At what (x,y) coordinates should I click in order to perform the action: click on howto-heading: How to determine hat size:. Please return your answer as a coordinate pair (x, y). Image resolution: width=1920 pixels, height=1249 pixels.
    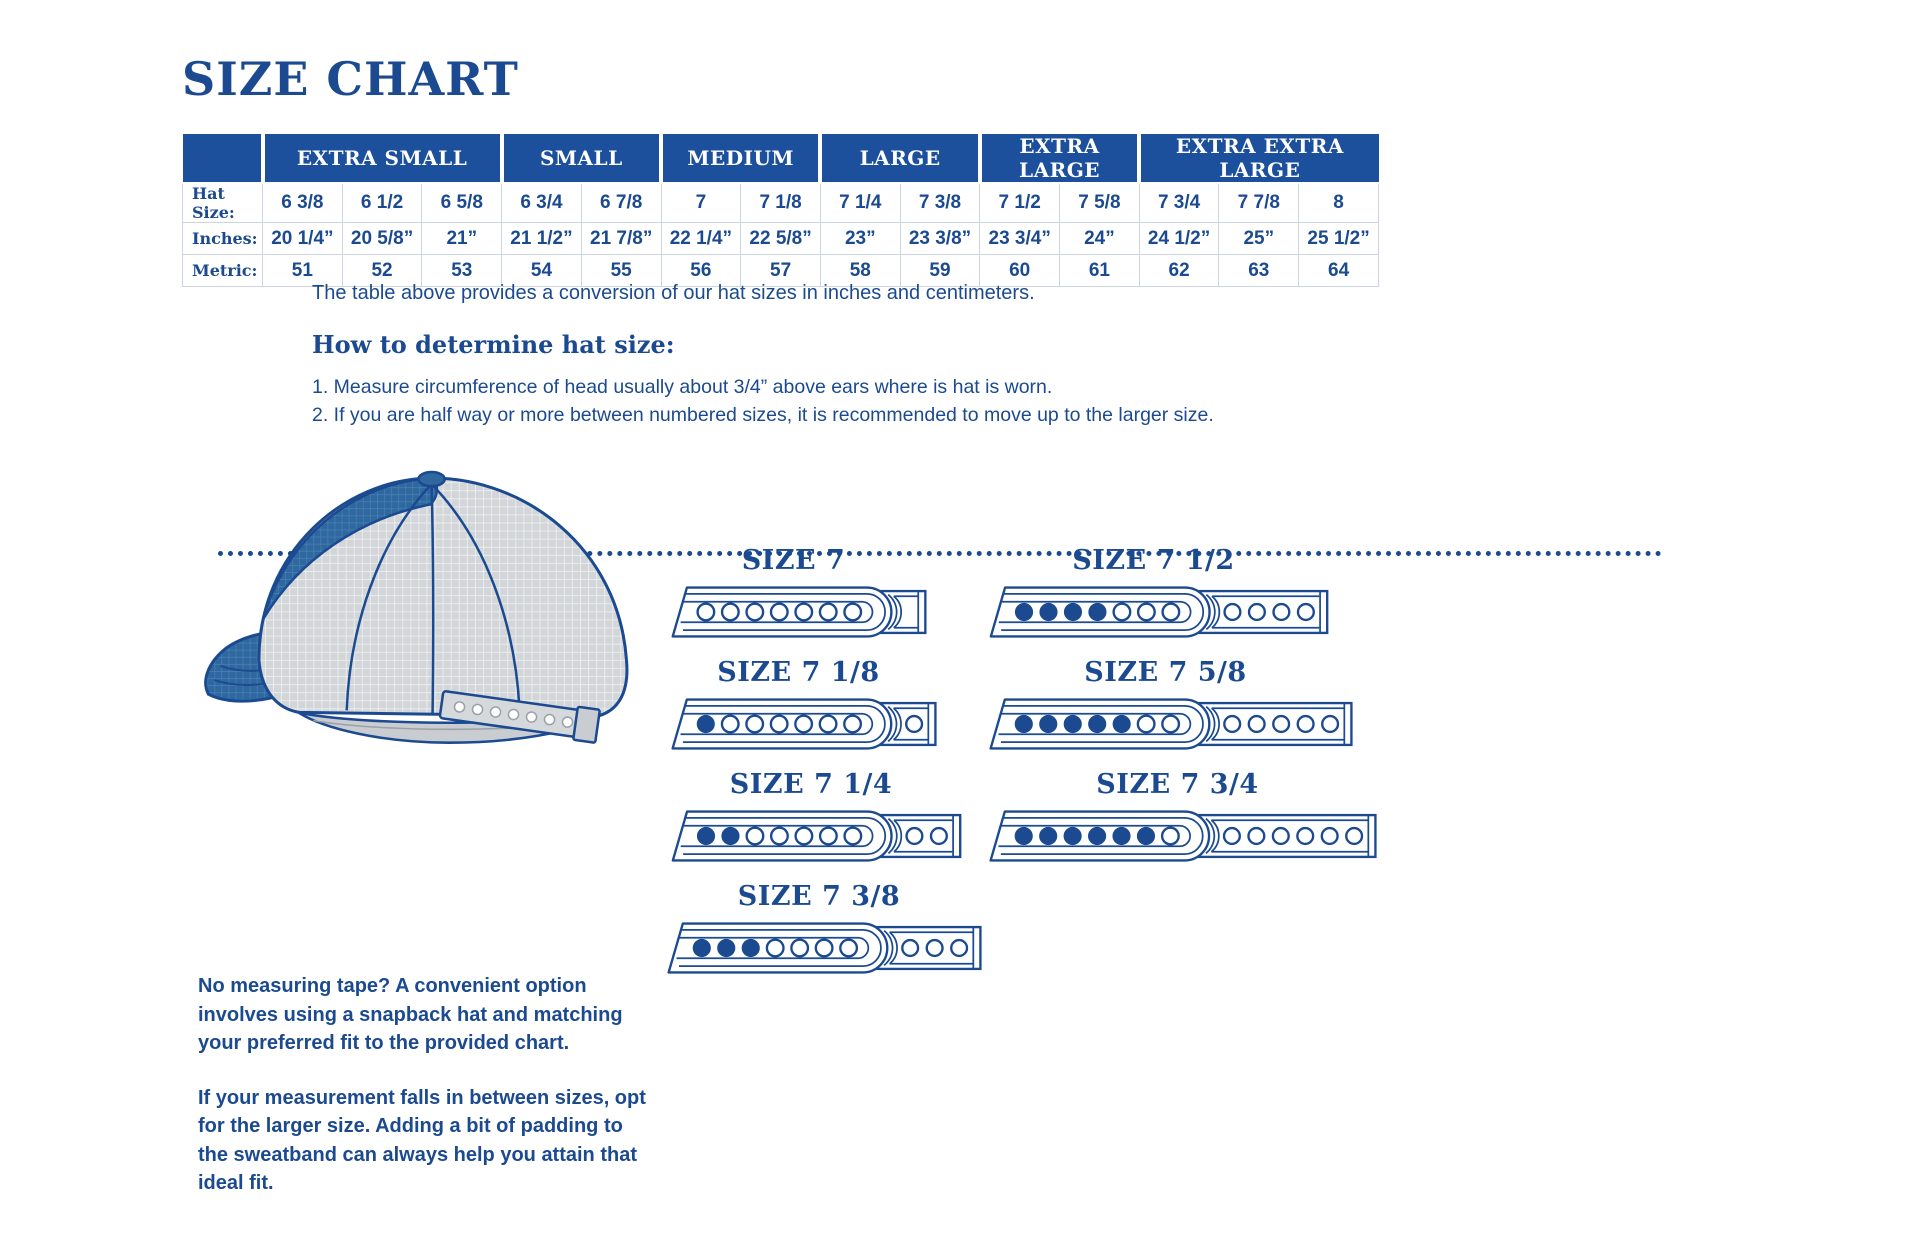
    Looking at the image, I should click on (493, 344).